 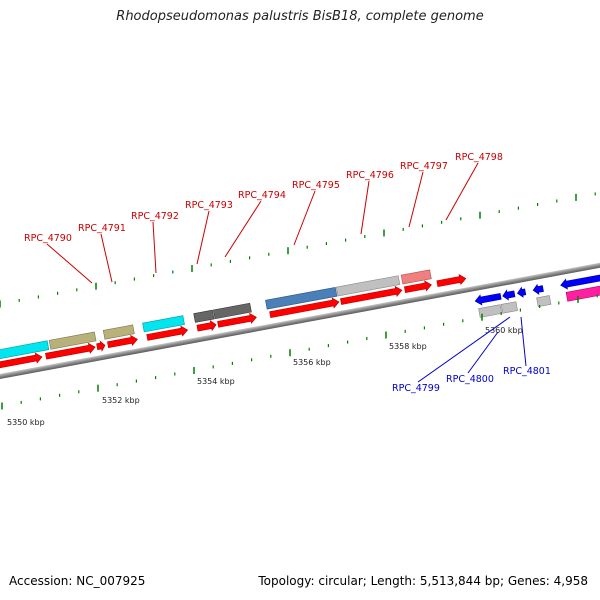 I want to click on gene-label: RPC_4794, so click(x=262, y=195).